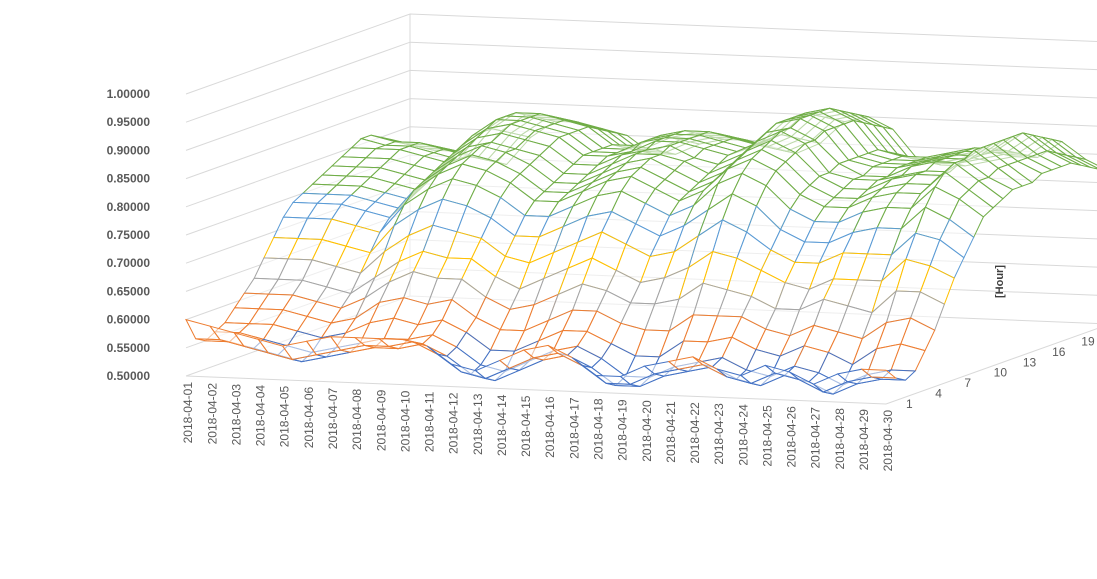 This screenshot has height=579, width=1097. Describe the element at coordinates (574, 428) in the screenshot. I see `x-tick-label: 2018-04-17` at that location.